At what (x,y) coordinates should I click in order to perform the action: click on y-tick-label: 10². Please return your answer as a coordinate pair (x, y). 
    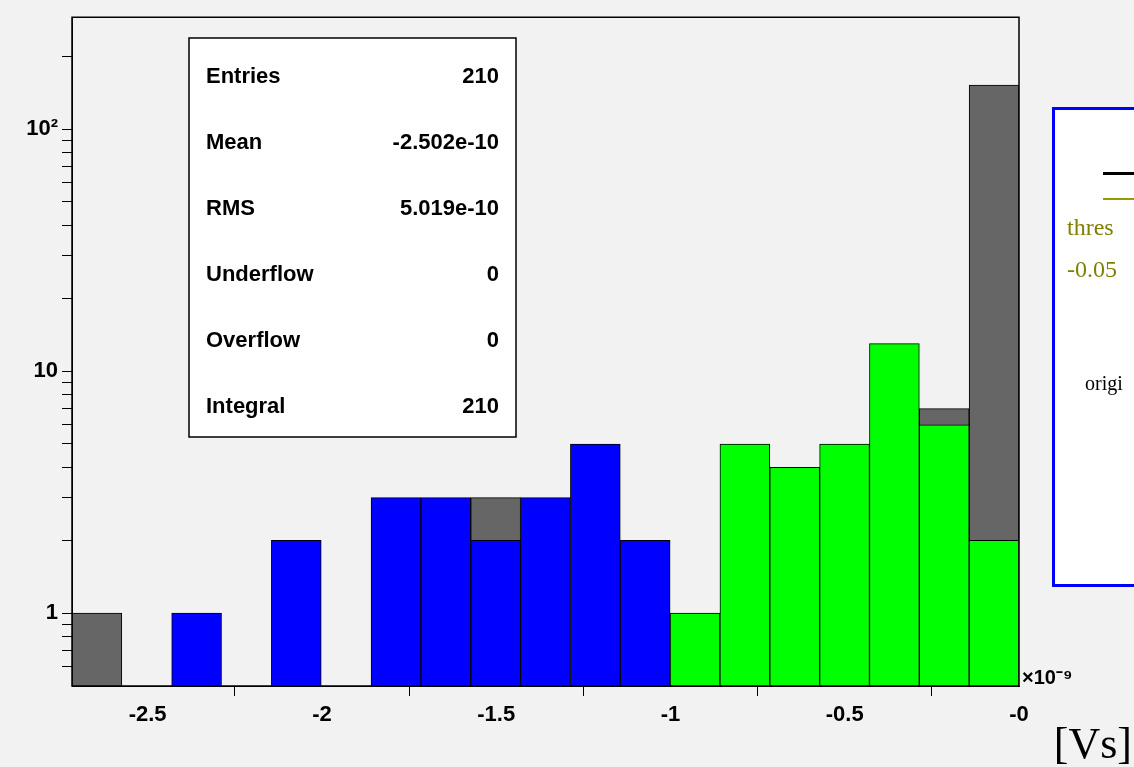
    Looking at the image, I should click on (42, 128).